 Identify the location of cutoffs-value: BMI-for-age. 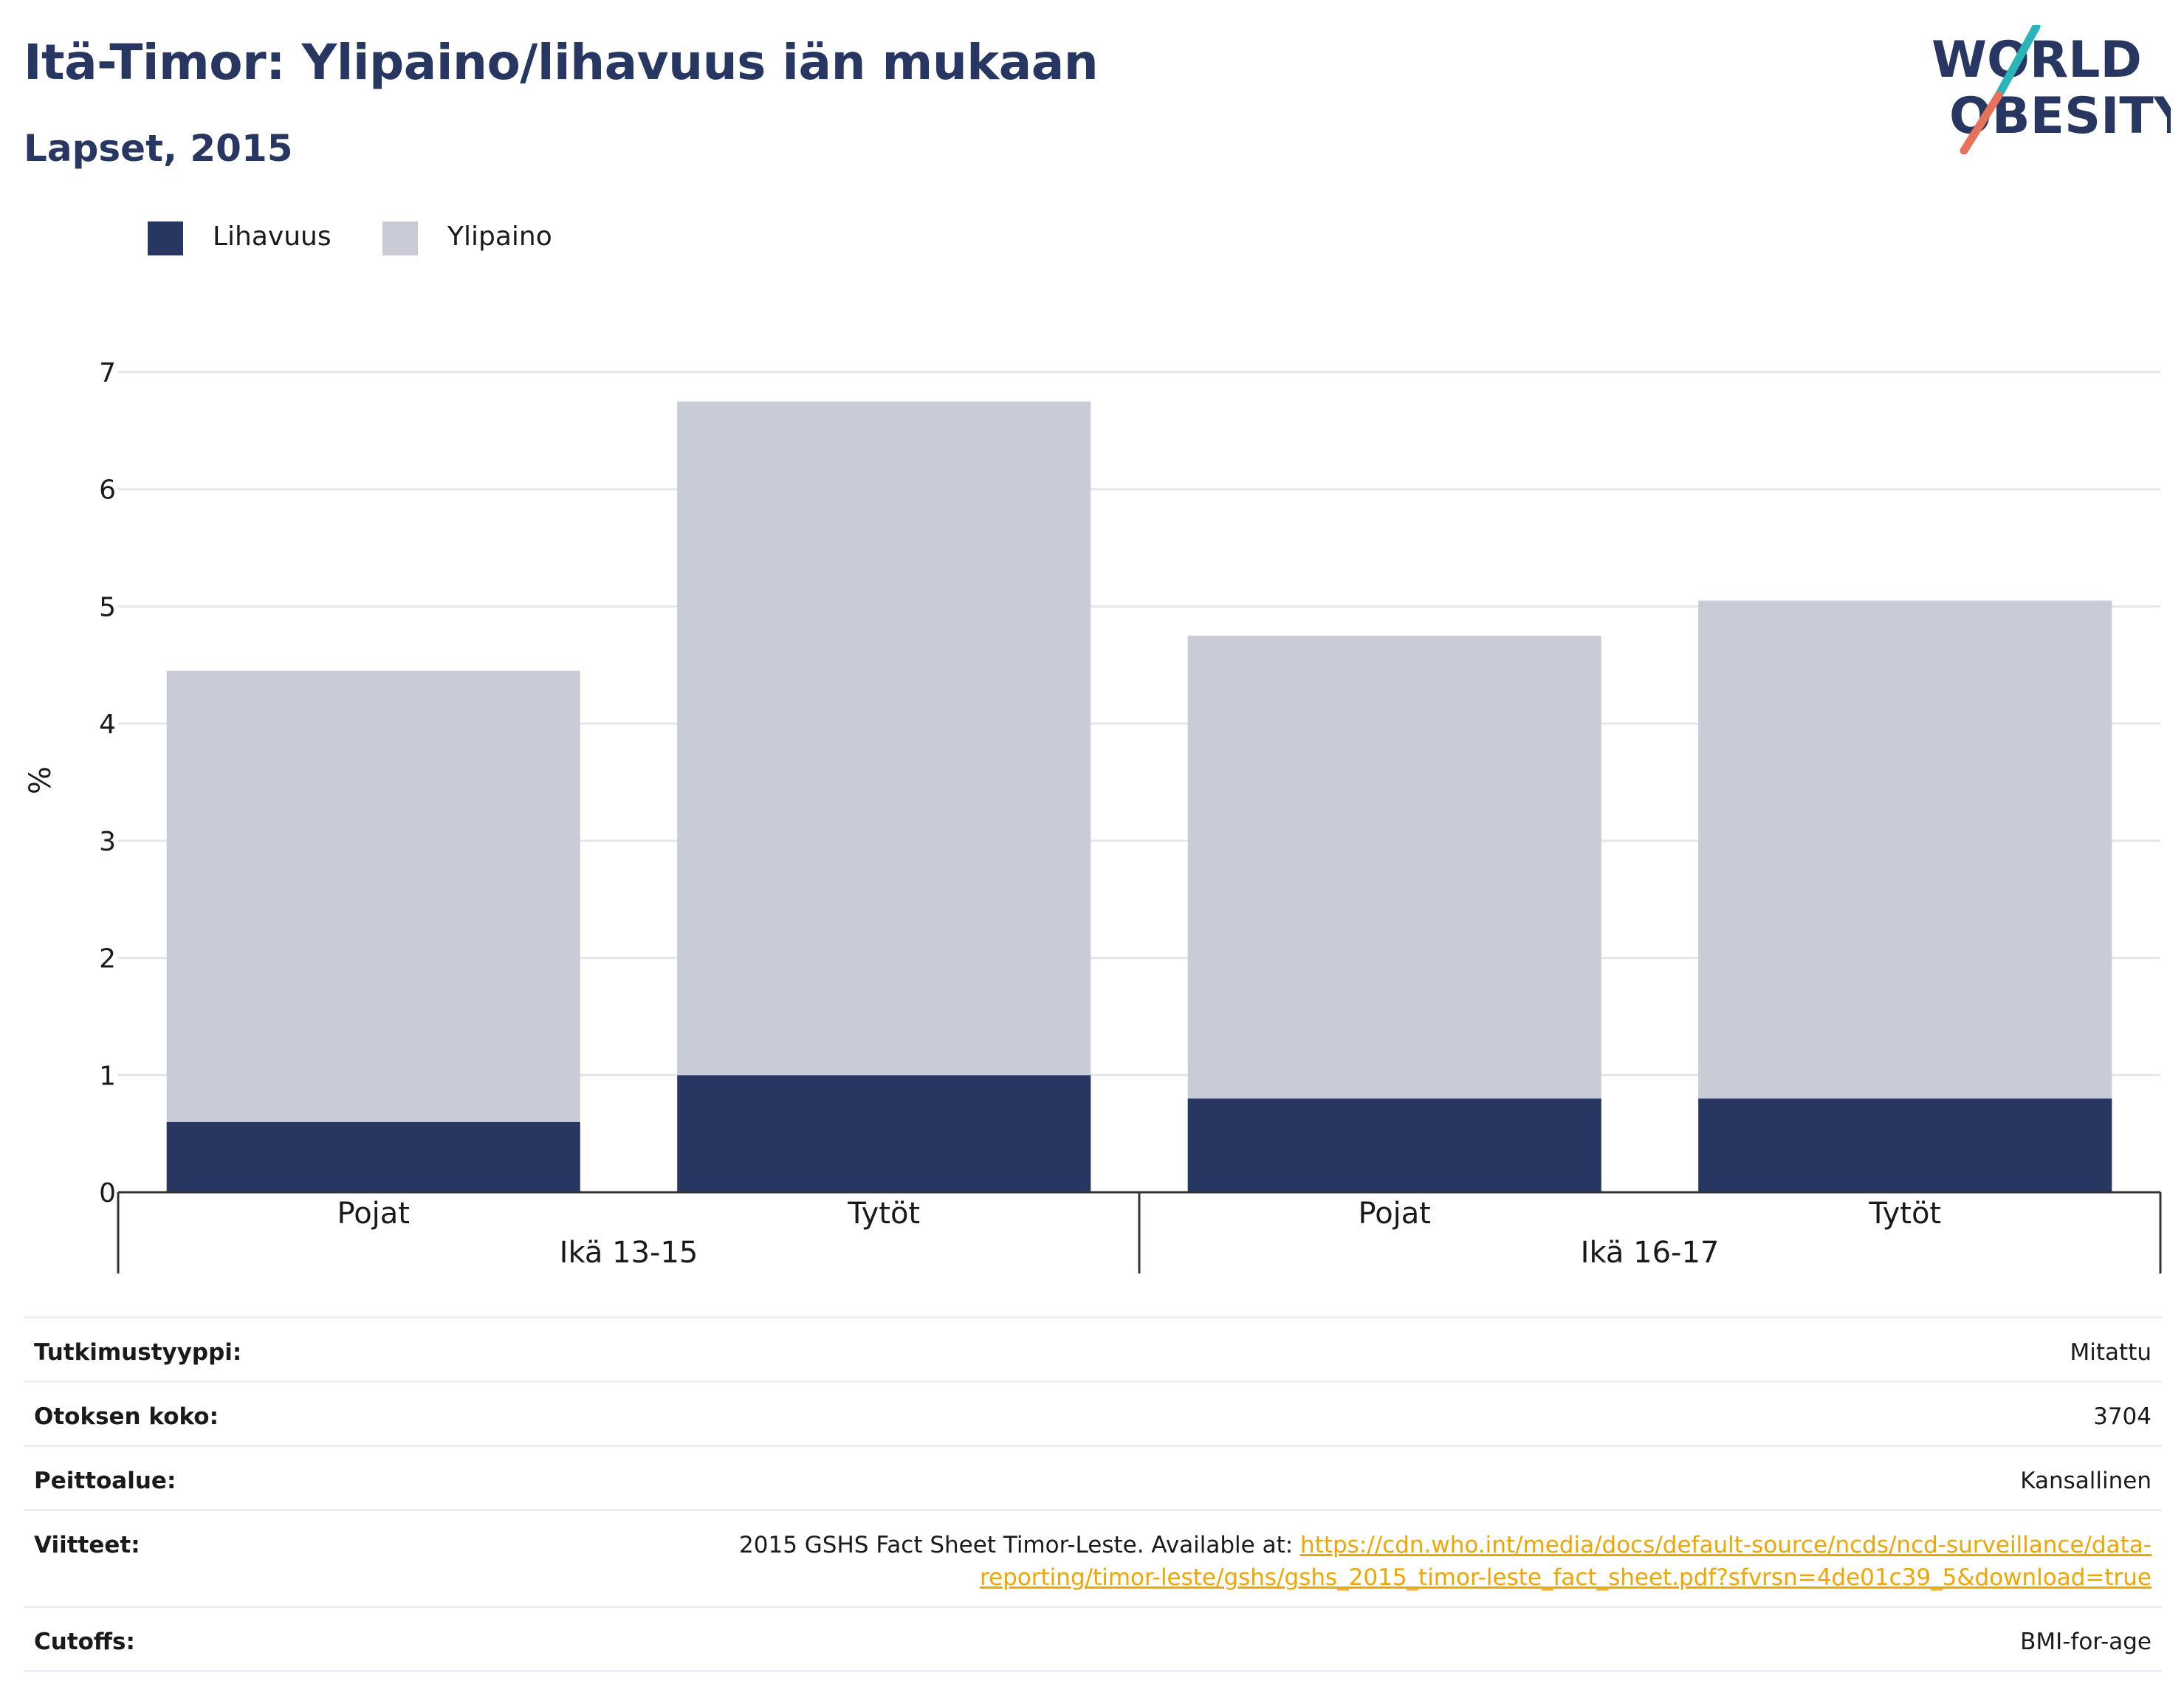
(1240, 1639).